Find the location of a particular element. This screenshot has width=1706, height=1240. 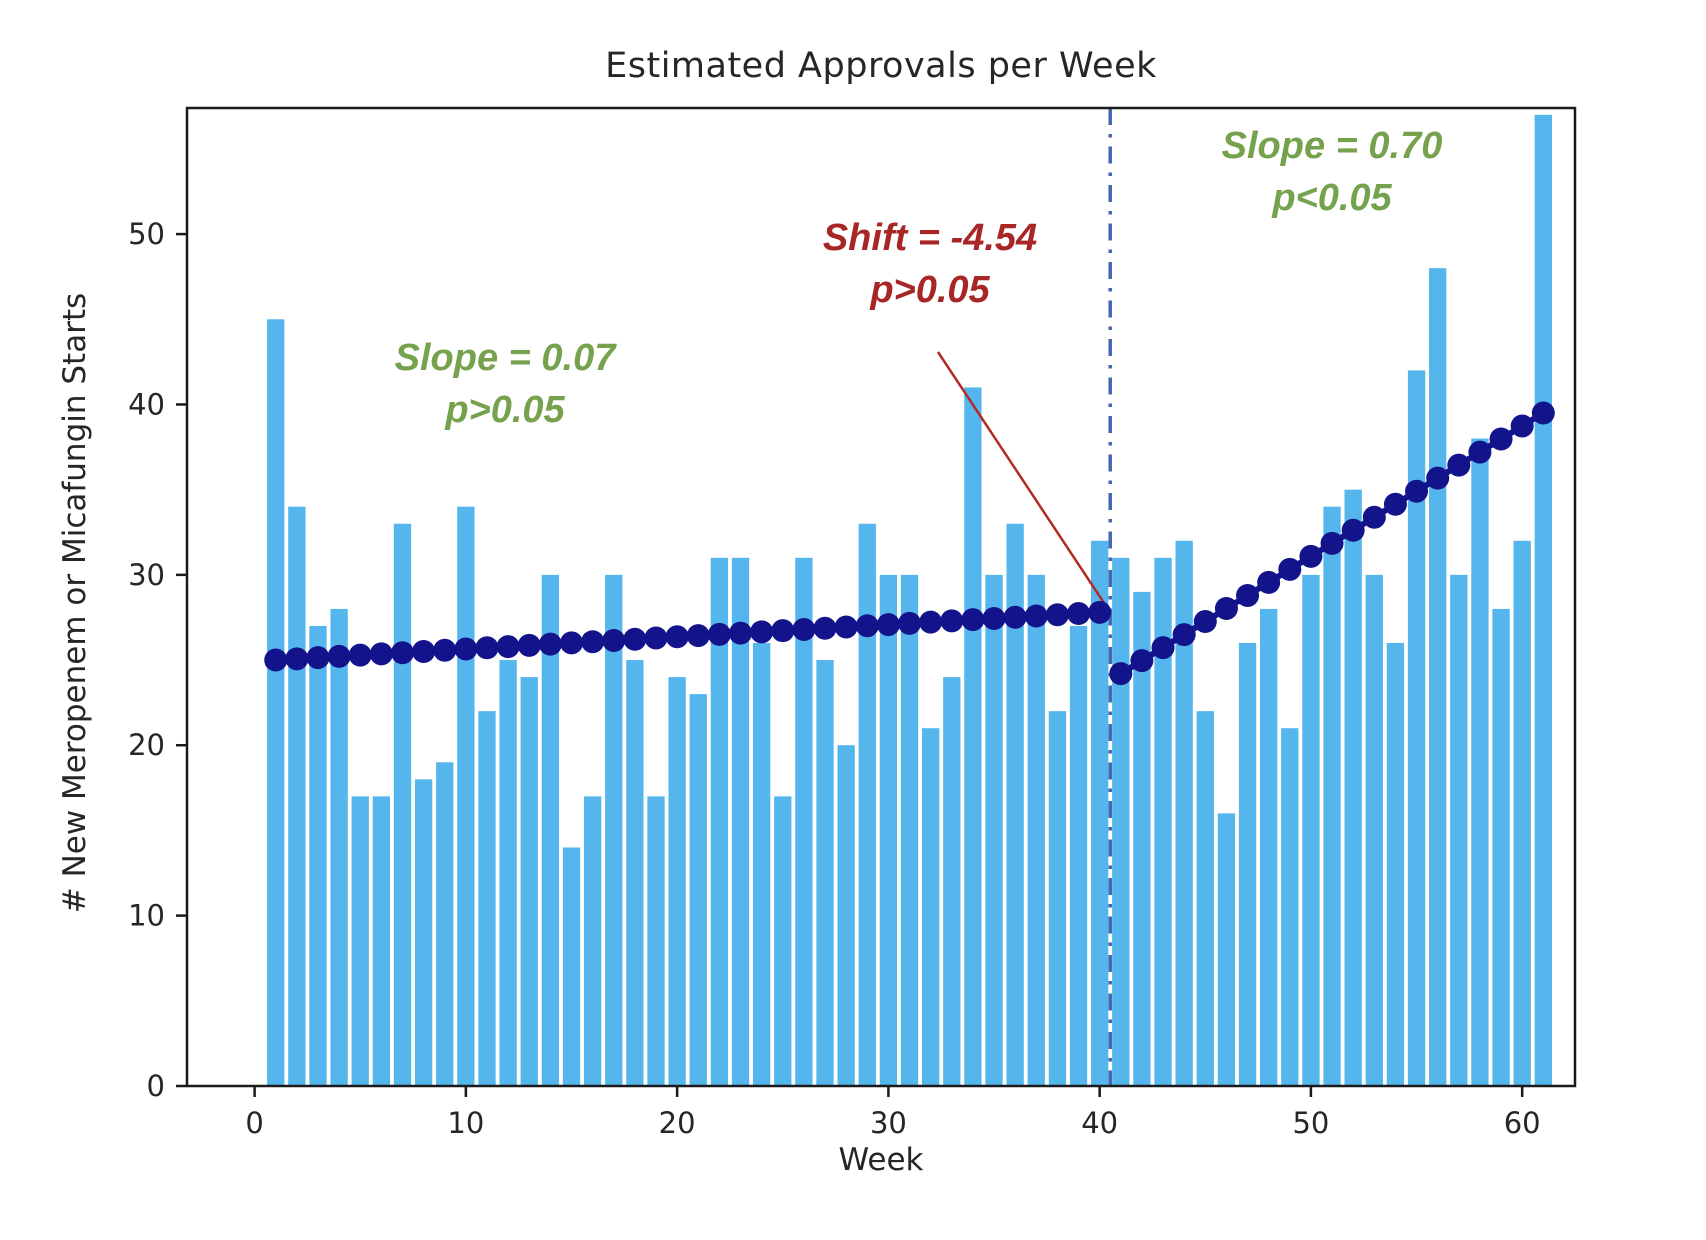

y-tick-label: 20 is located at coordinates (146, 745).